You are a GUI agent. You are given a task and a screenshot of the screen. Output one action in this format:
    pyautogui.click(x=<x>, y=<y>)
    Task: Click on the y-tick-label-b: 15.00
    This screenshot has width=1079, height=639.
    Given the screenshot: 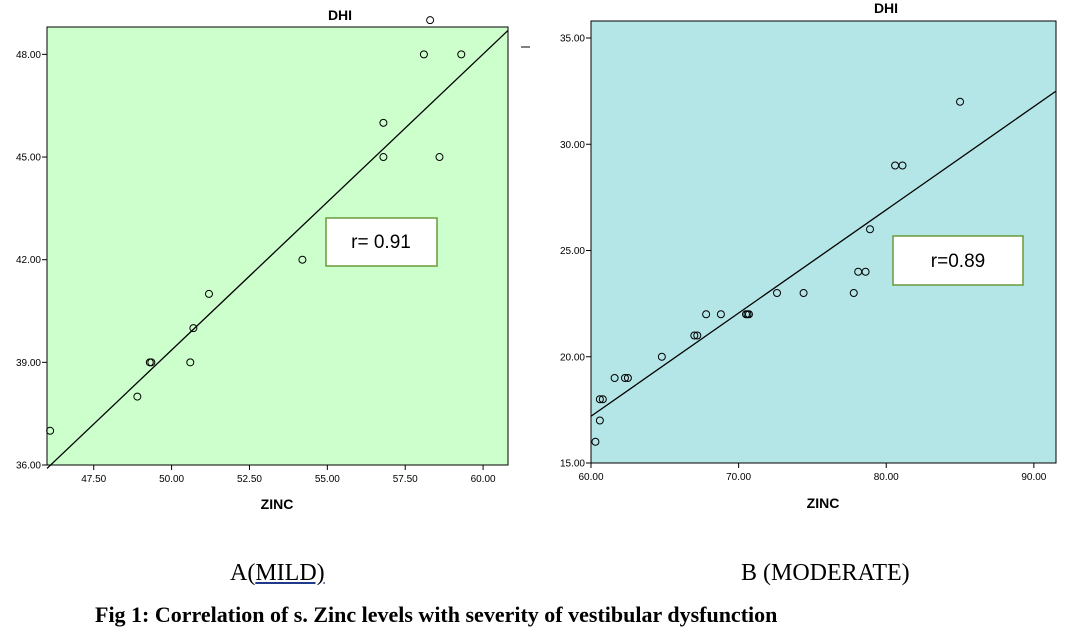 What is the action you would take?
    pyautogui.click(x=572, y=464)
    